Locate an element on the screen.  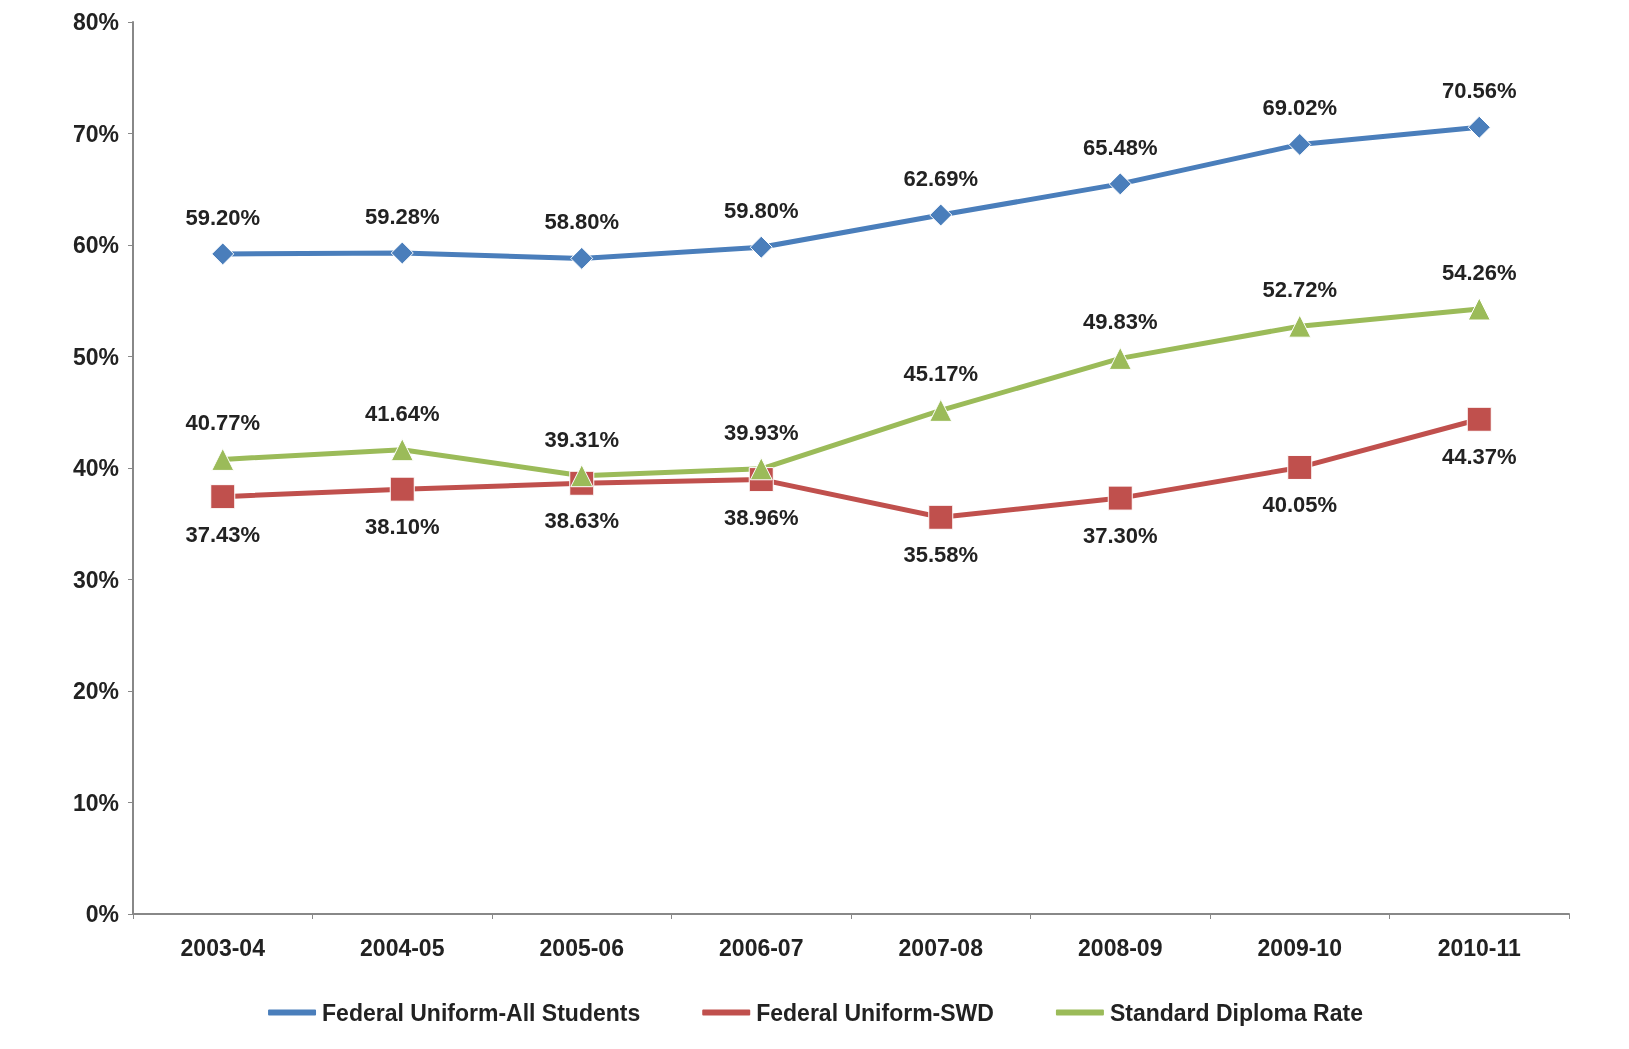
data-label: 38.96% is located at coordinates (761, 517).